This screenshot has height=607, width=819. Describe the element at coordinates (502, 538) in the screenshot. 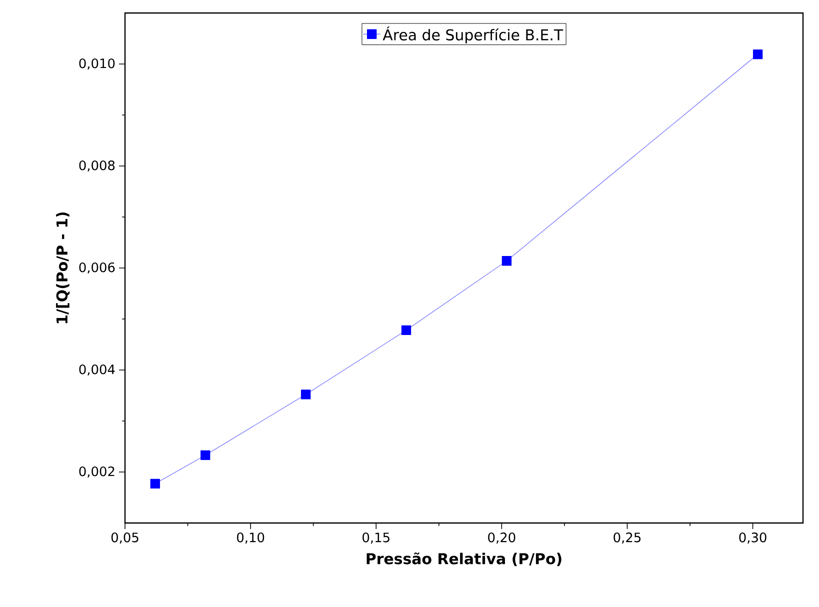

I see `x-tick-label: 0,20` at that location.